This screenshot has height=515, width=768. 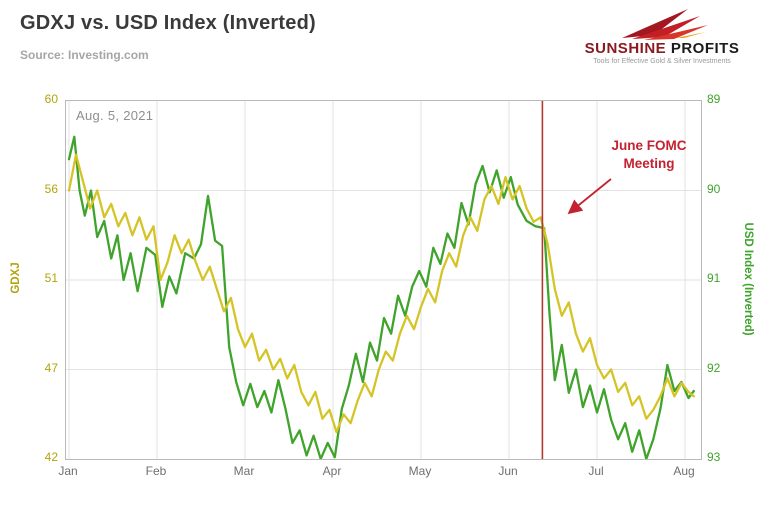 I want to click on brand-name-profits: PROFITS, so click(x=705, y=48).